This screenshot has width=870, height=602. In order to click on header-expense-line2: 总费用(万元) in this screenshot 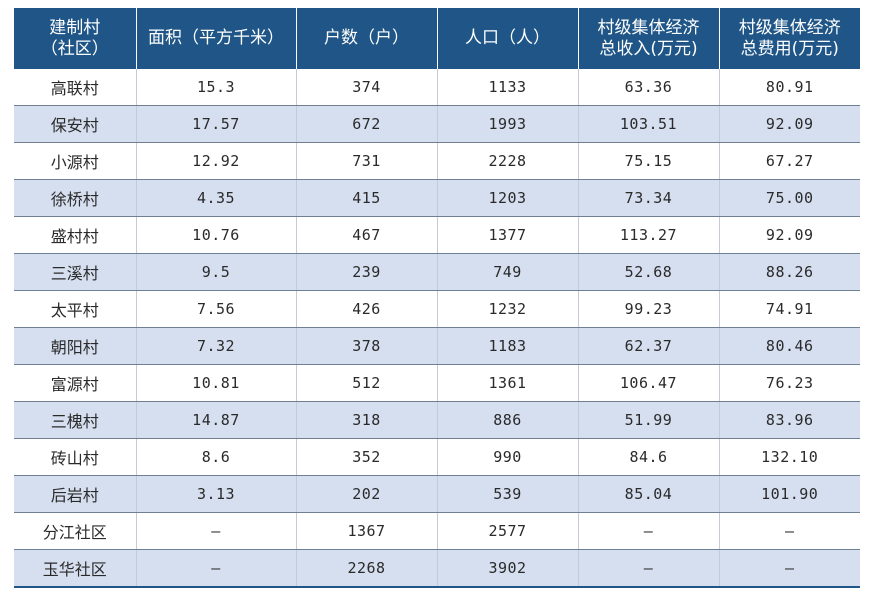, I will do `click(789, 48)`.